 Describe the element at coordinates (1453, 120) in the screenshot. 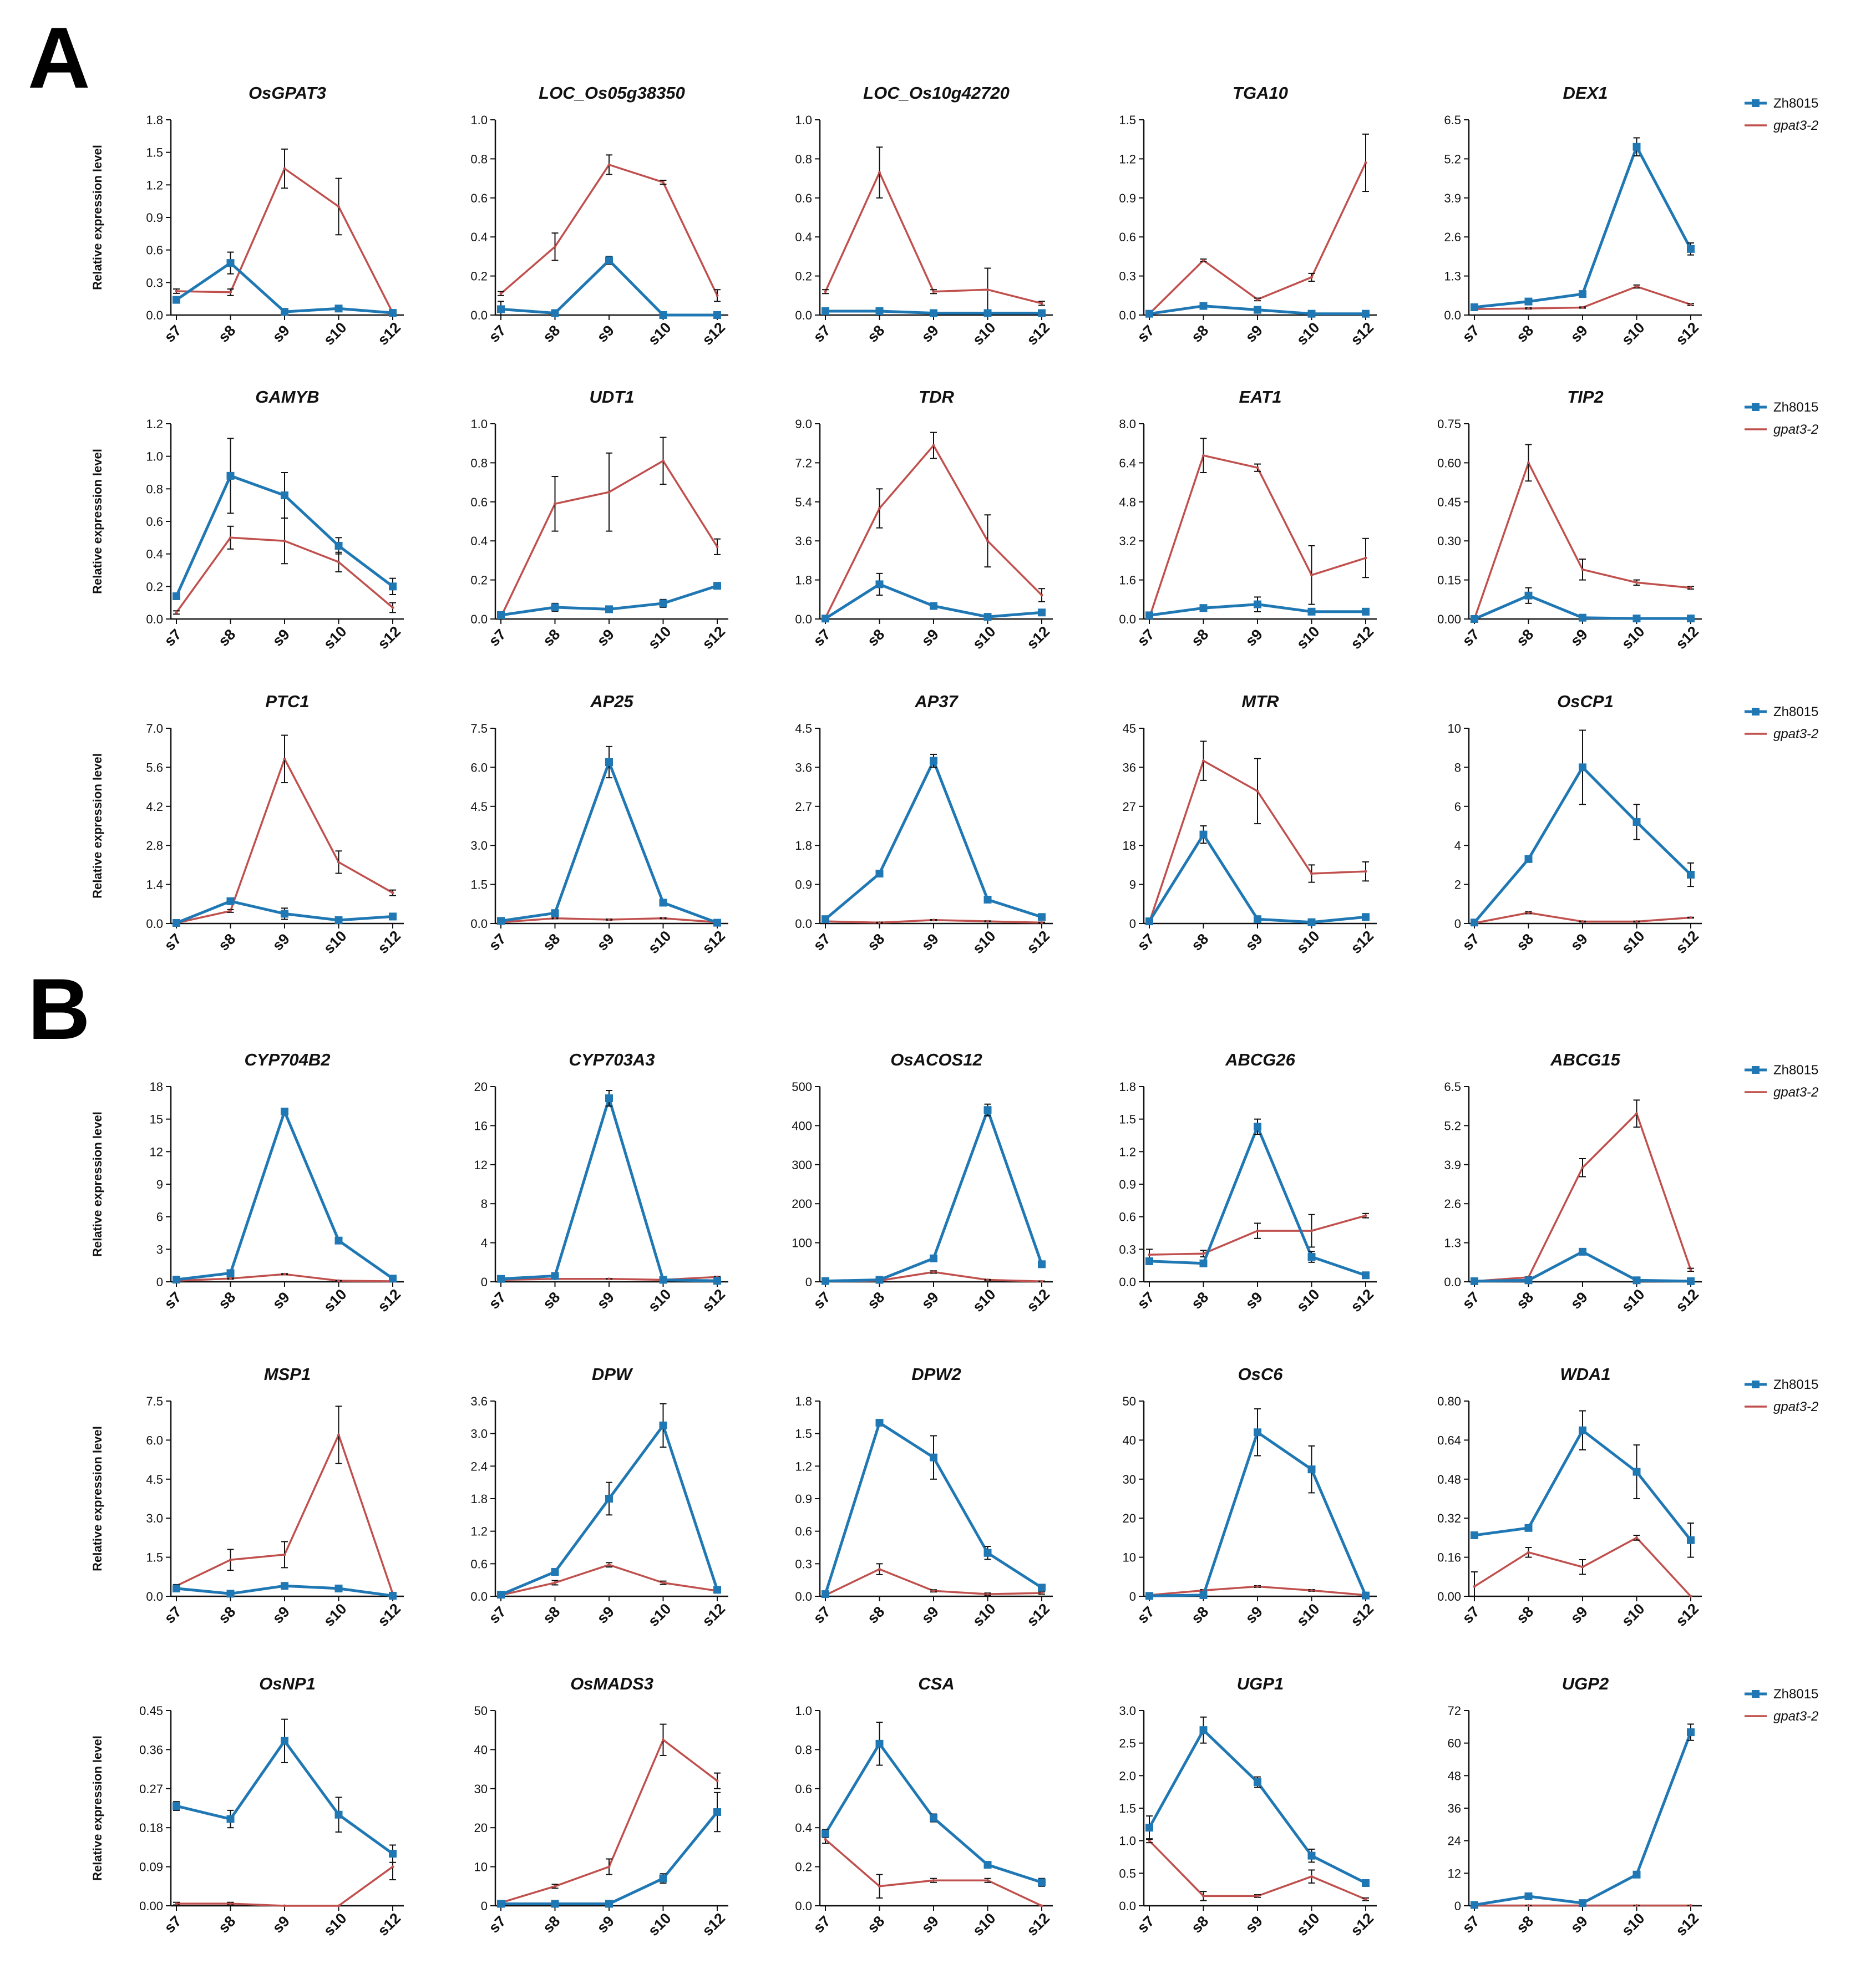

I see `y-tick-label: 6.5` at that location.